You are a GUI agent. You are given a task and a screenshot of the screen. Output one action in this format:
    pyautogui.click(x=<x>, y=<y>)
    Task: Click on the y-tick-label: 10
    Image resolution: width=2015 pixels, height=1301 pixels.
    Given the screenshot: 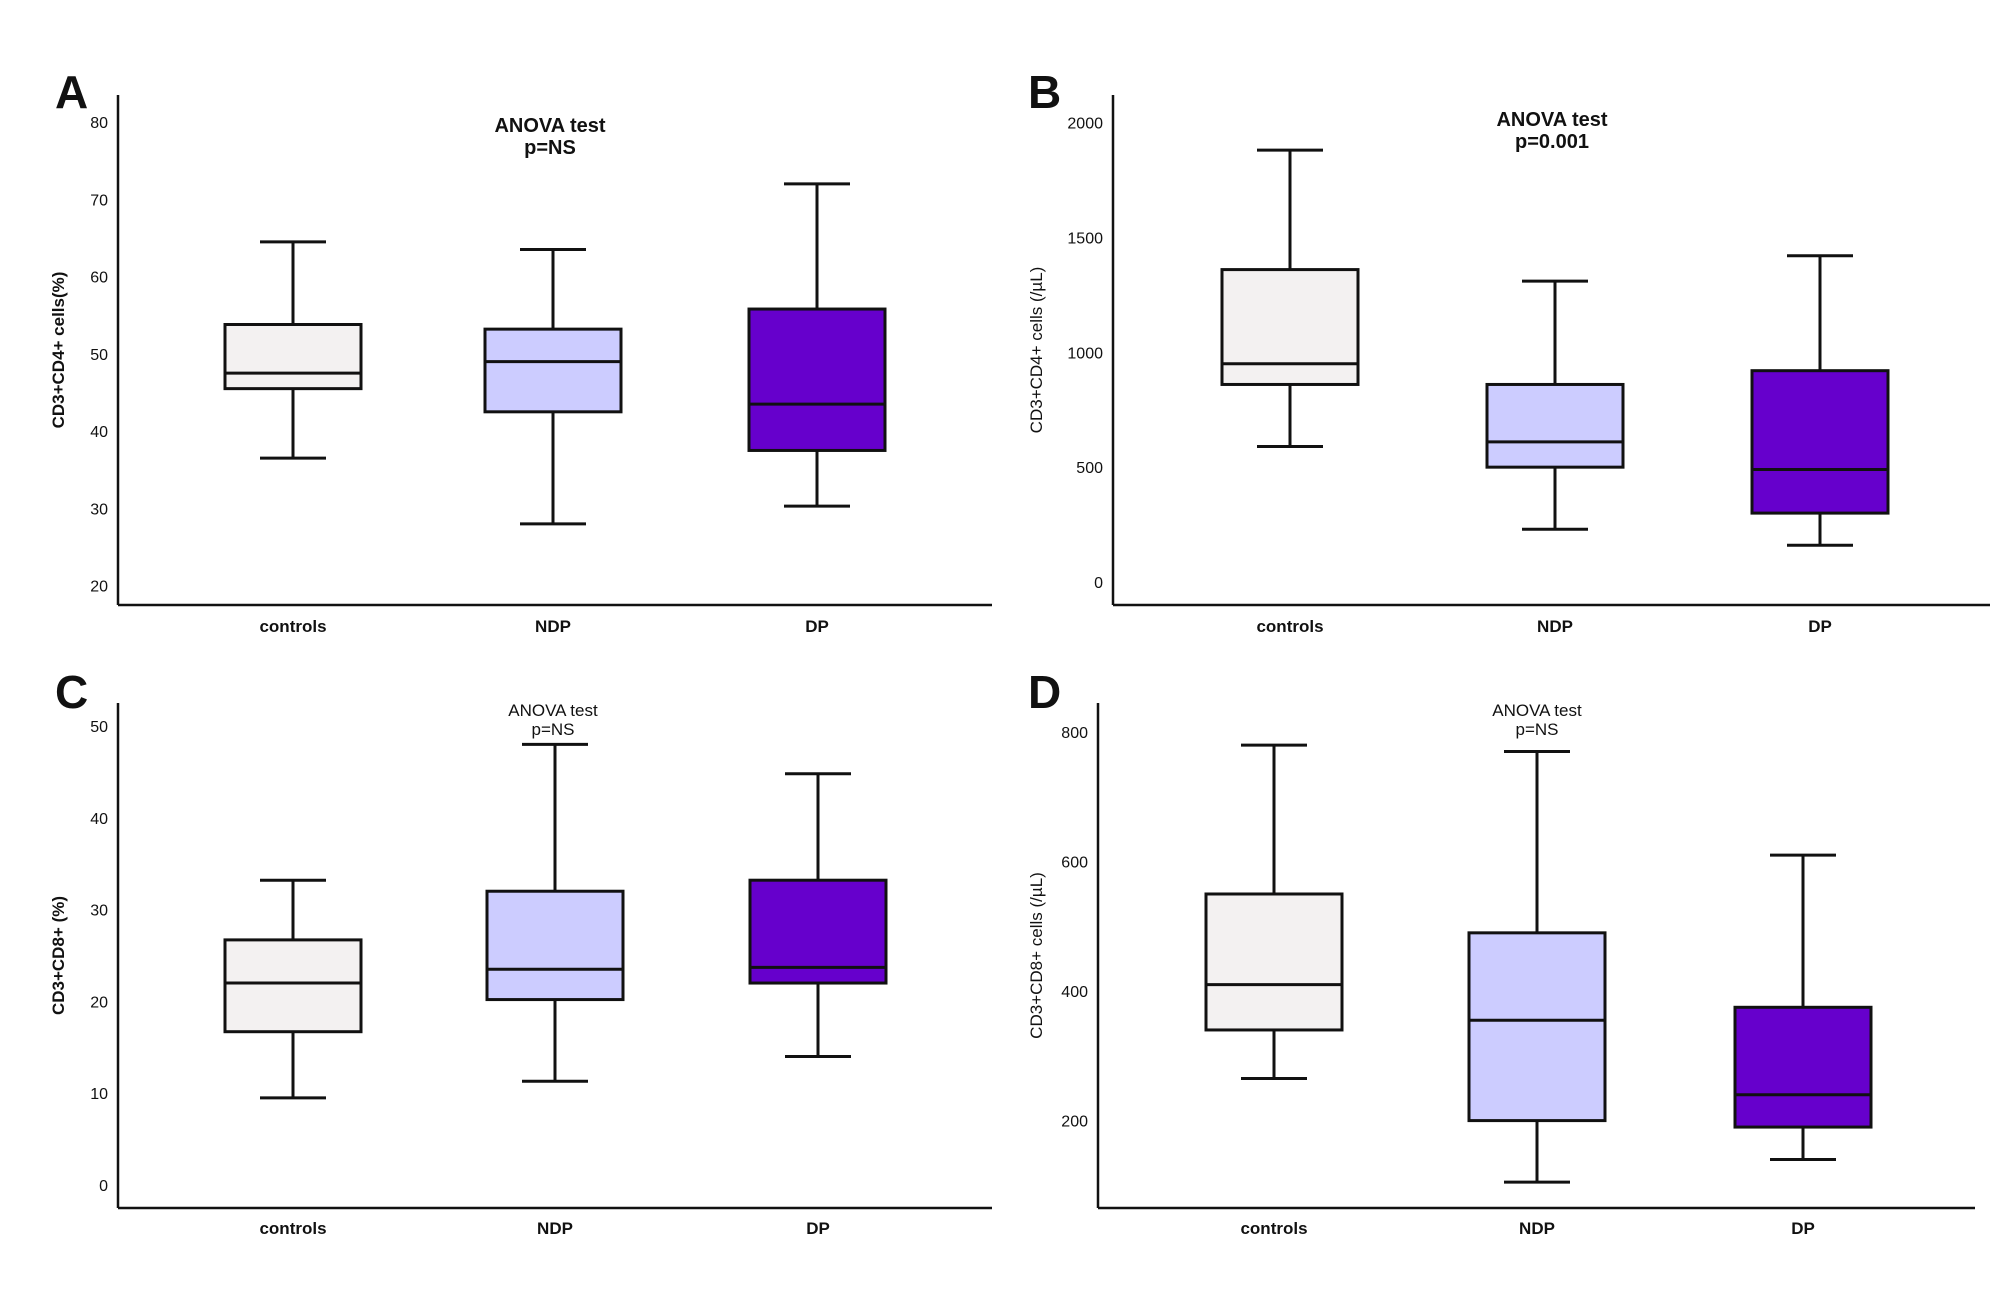 What is the action you would take?
    pyautogui.click(x=99, y=1094)
    